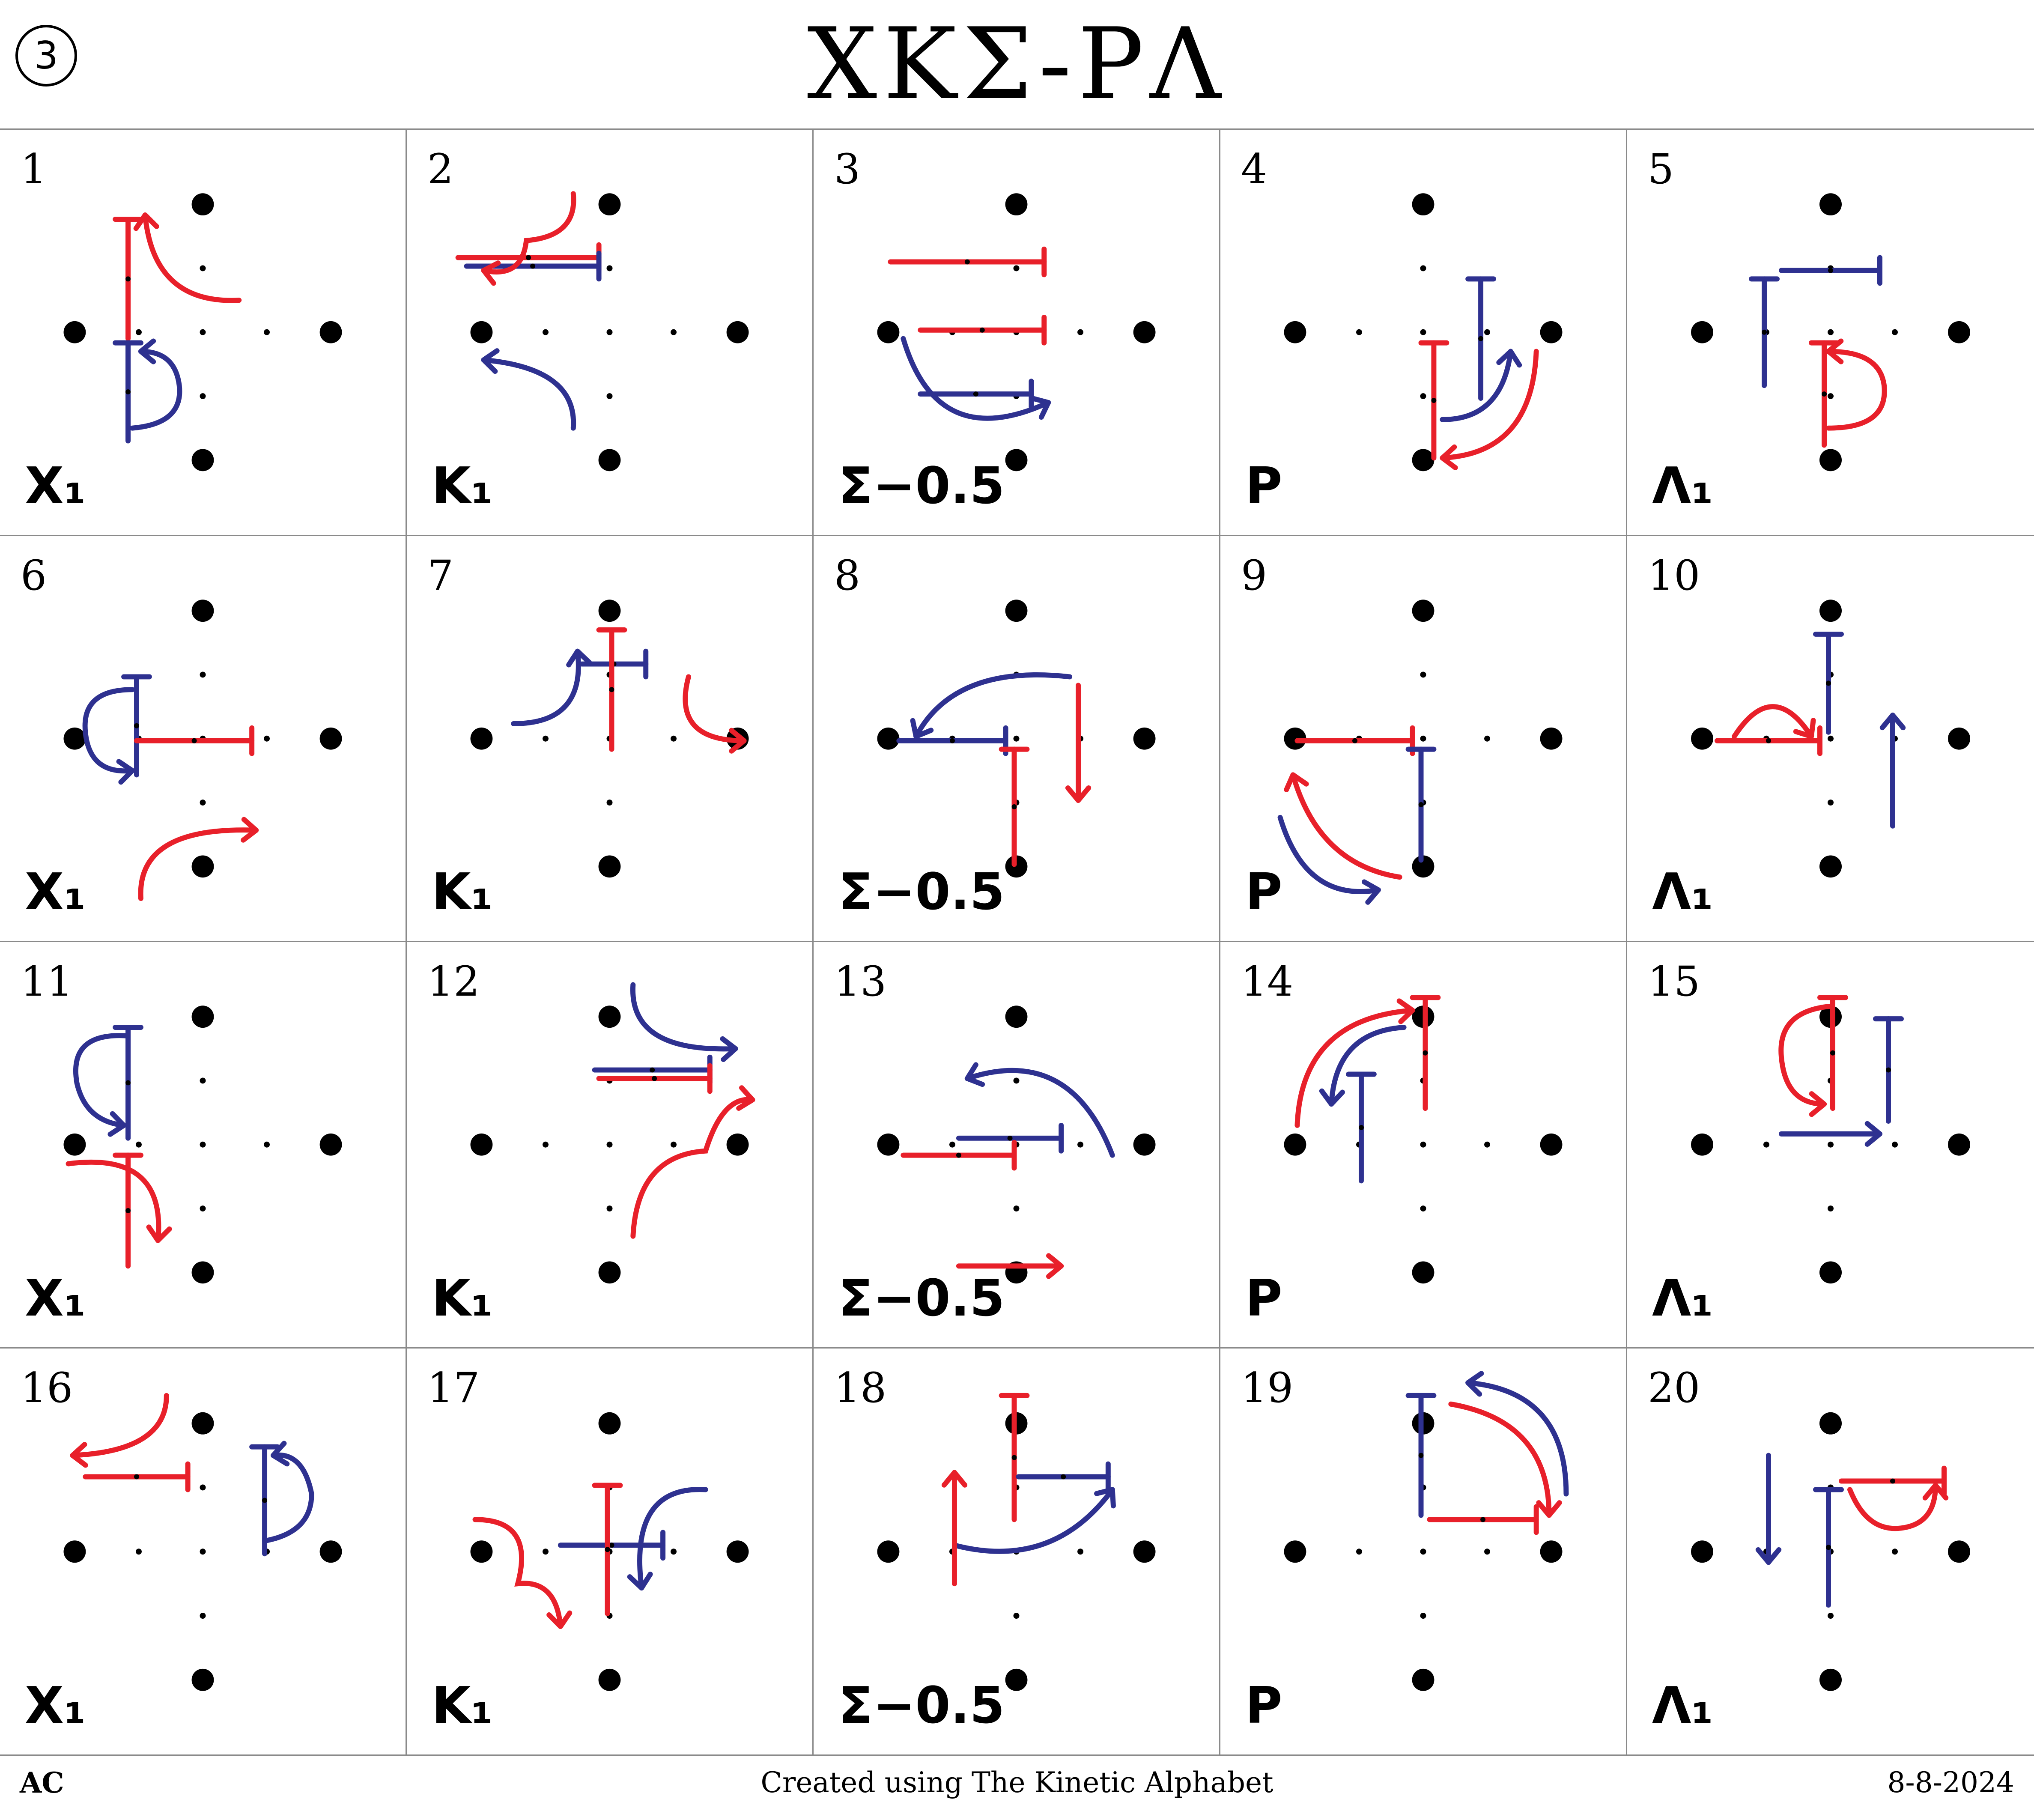 The height and width of the screenshot is (1820, 2034). I want to click on pictograph-cell: 6 X₁, so click(204, 739).